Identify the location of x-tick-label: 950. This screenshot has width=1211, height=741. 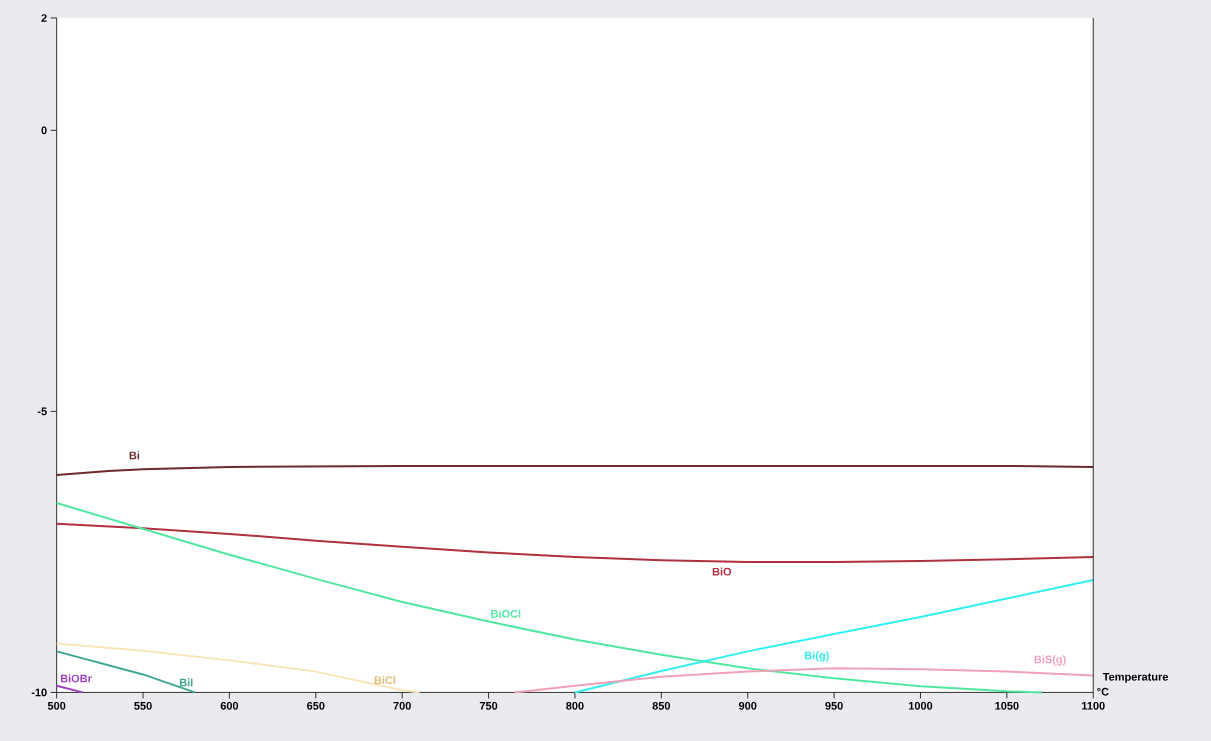
(834, 705).